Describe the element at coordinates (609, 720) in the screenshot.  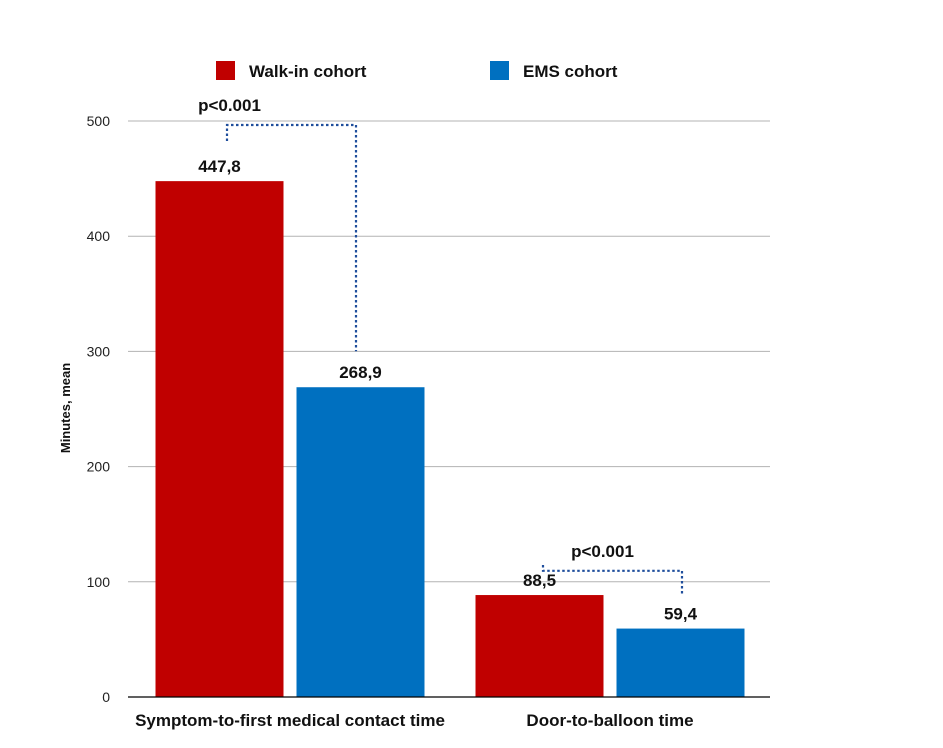
I see `x-category-label: Door-to-balloon time` at that location.